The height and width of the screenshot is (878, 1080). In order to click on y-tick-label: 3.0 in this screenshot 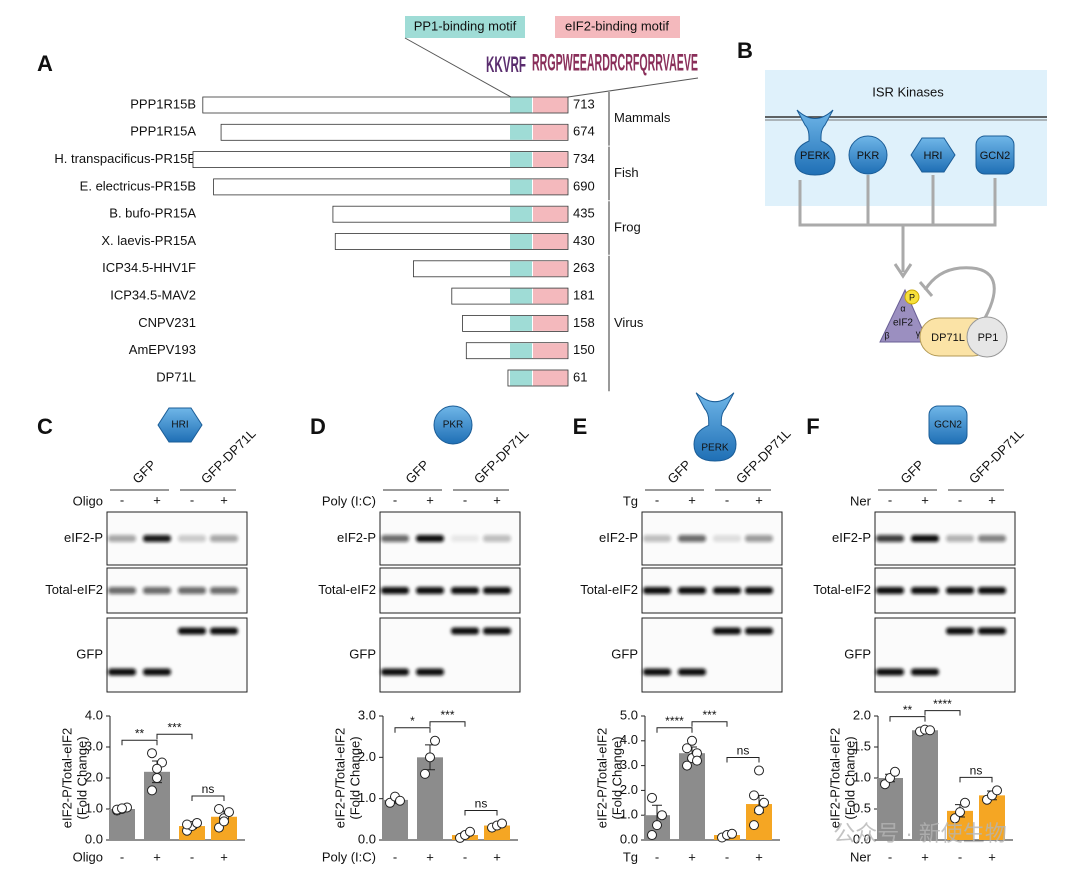, I will do `click(367, 714)`.